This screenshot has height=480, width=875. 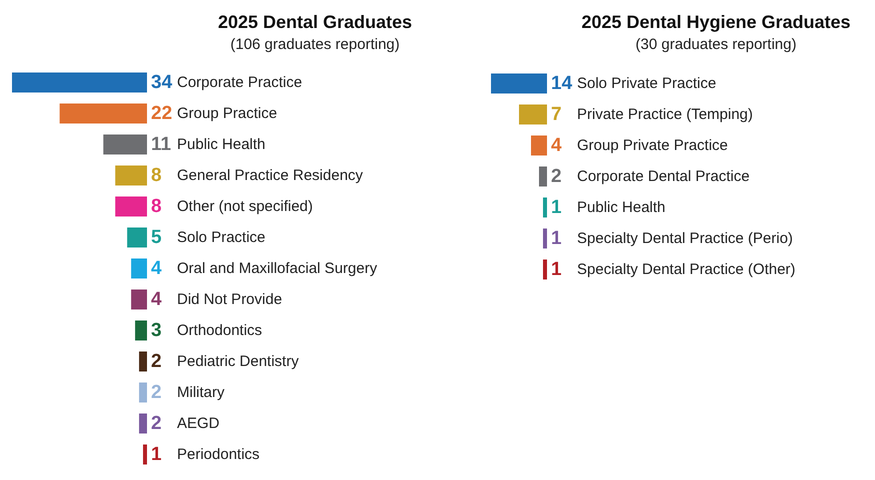 What do you see at coordinates (156, 330) in the screenshot?
I see `data-label: 3` at bounding box center [156, 330].